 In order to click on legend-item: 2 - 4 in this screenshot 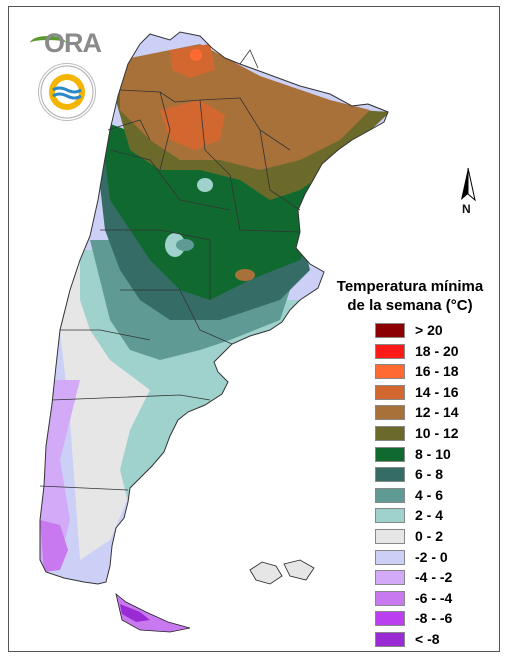, I will do `click(415, 516)`.